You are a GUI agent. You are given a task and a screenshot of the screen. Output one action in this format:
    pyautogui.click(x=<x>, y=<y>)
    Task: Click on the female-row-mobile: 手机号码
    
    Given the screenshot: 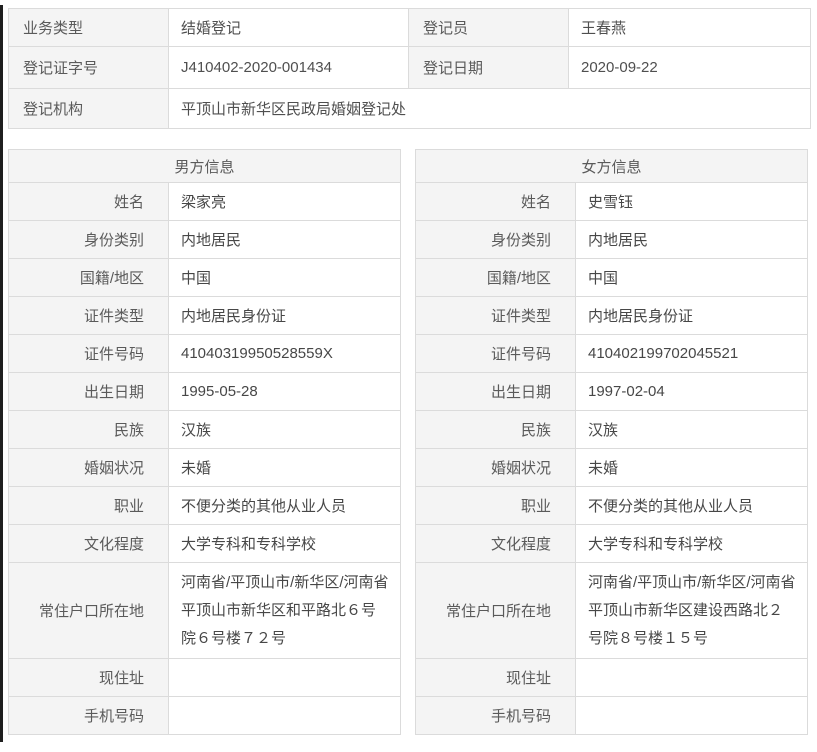 What is the action you would take?
    pyautogui.click(x=612, y=716)
    